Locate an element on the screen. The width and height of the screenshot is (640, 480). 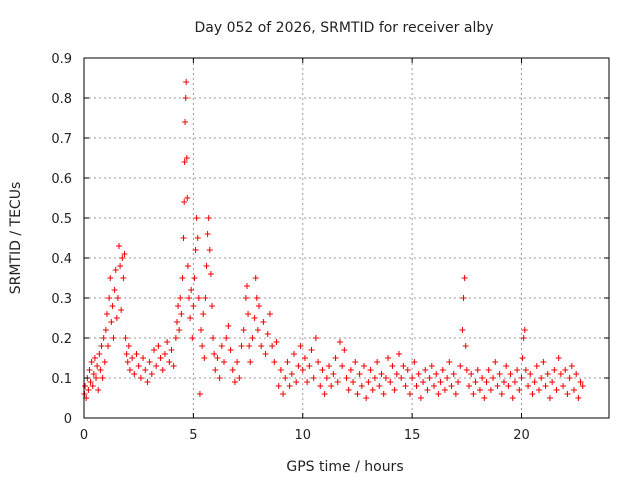
y-tick-label: 0.1 is located at coordinates (61, 379).